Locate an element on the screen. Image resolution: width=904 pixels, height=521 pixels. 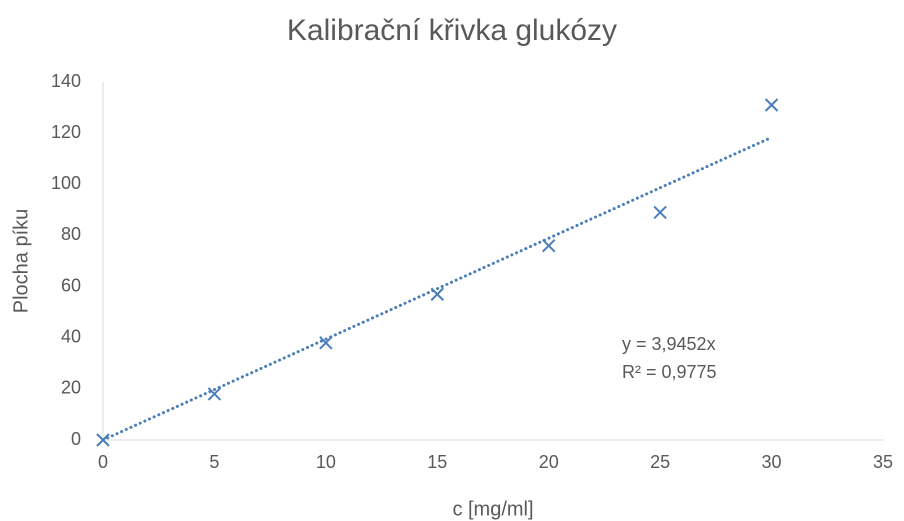
y-tick-label: 80 is located at coordinates (71, 234).